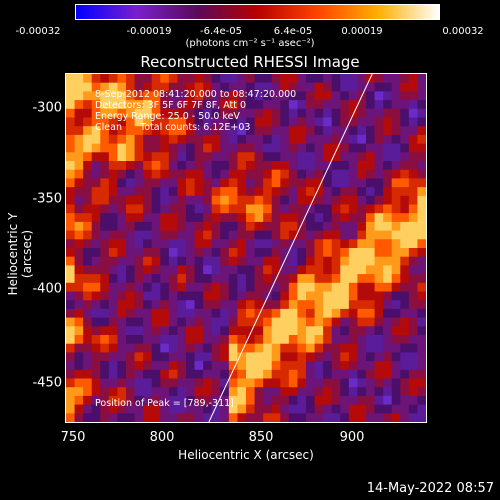 The height and width of the screenshot is (500, 500). What do you see at coordinates (430, 488) in the screenshot?
I see `timestamp: 14-May-2022 08:57` at bounding box center [430, 488].